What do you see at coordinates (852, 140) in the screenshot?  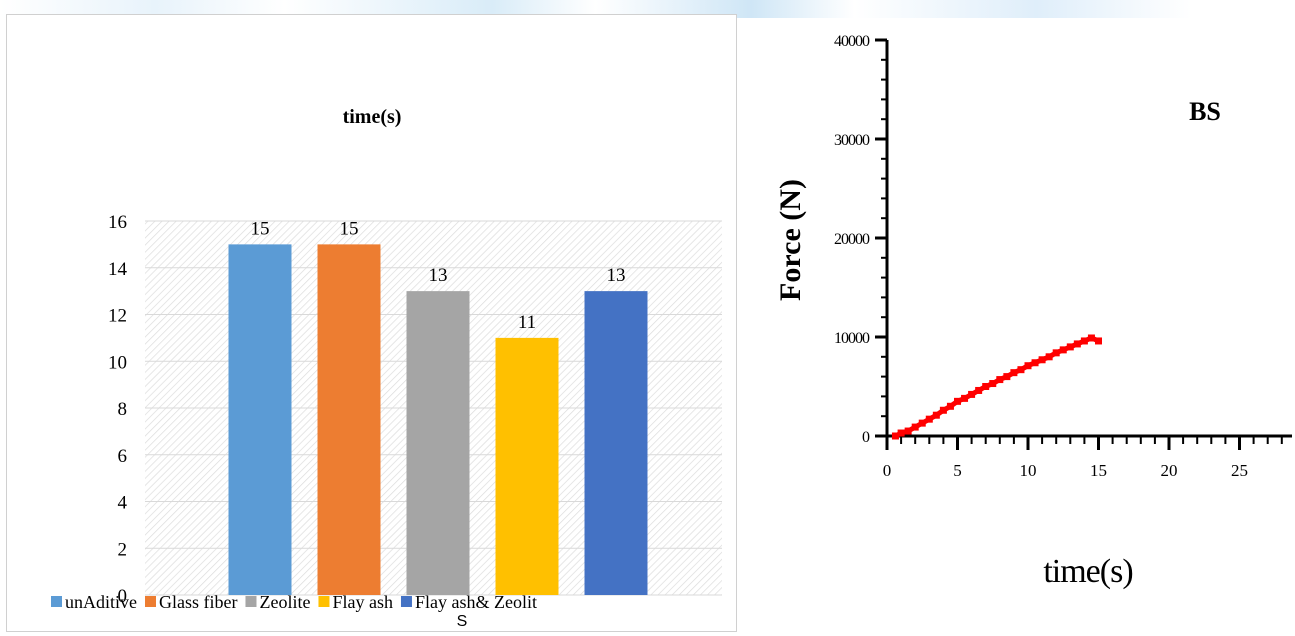 I see `line-y-tick-label: 30000` at bounding box center [852, 140].